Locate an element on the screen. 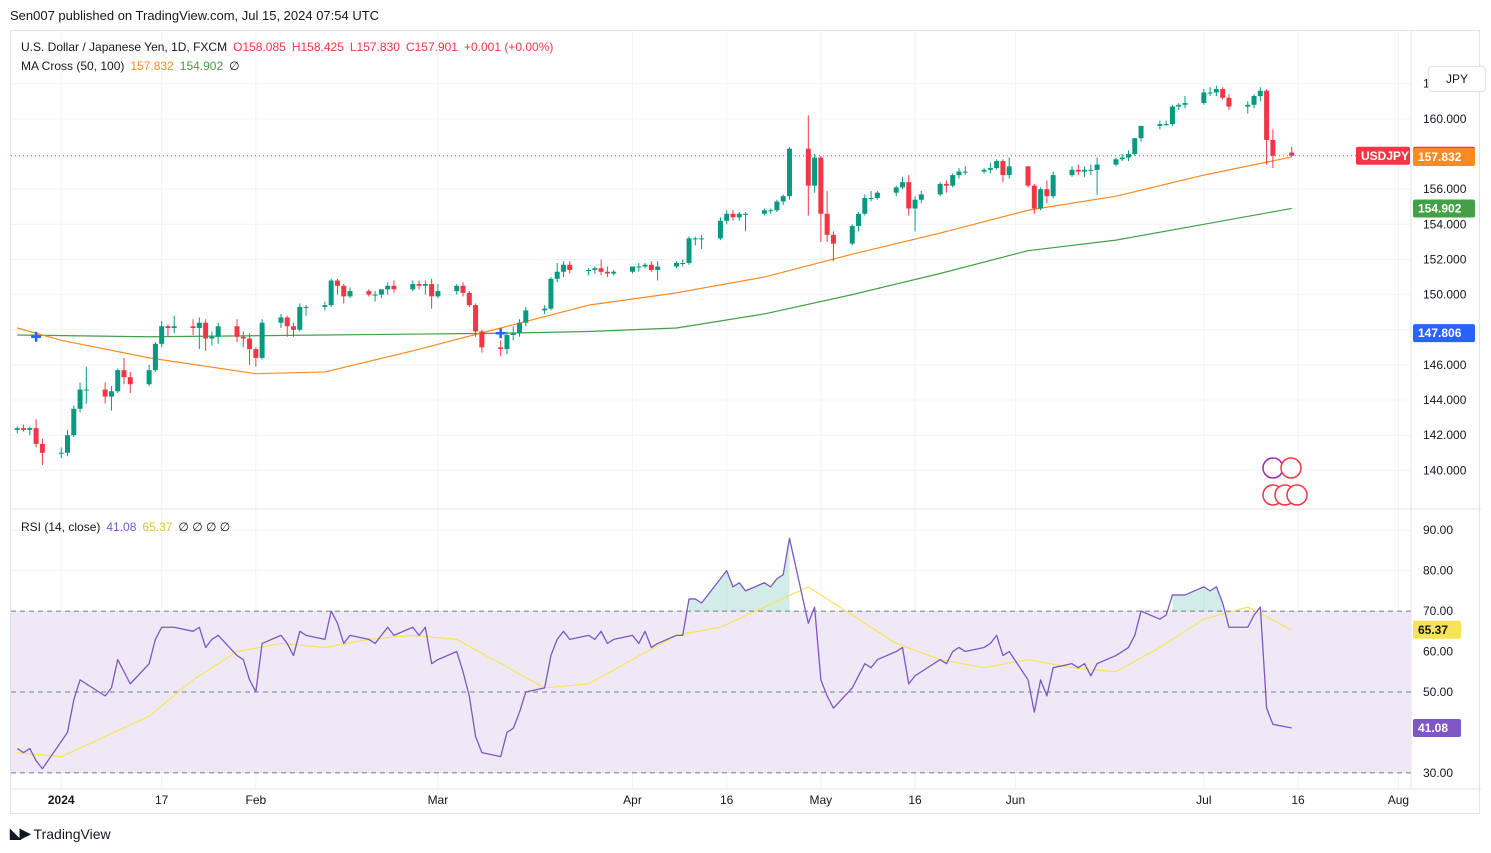 The image size is (1491, 853). ma-extra: ∅ is located at coordinates (234, 66).